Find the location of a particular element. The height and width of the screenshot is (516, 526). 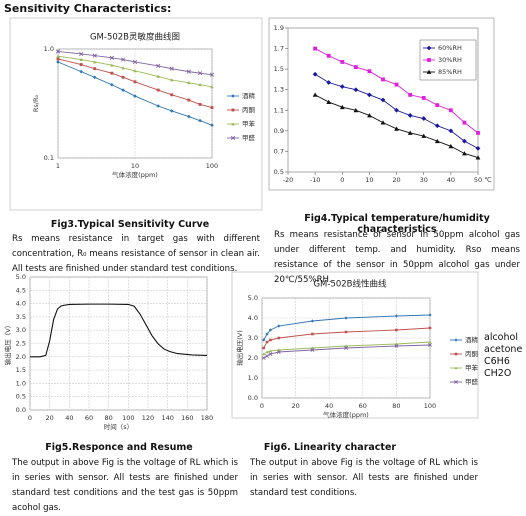

y-tick-label: 0.5 is located at coordinates (21, 397).